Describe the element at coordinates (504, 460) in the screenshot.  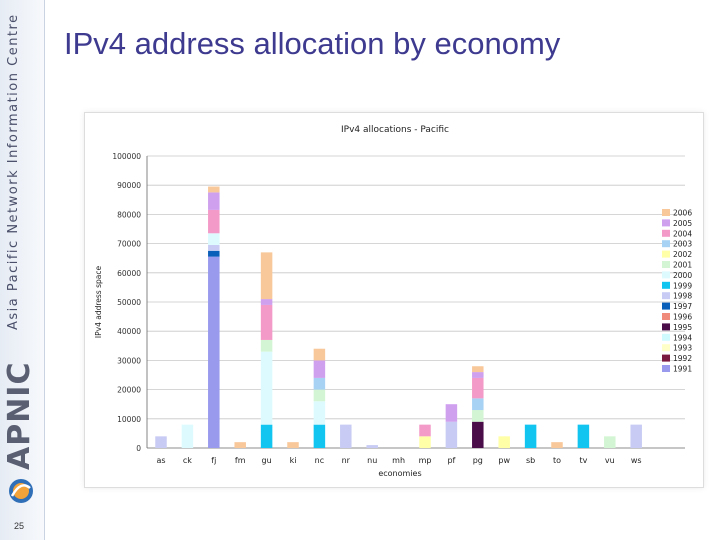
I see `x-tick-label: pw` at that location.